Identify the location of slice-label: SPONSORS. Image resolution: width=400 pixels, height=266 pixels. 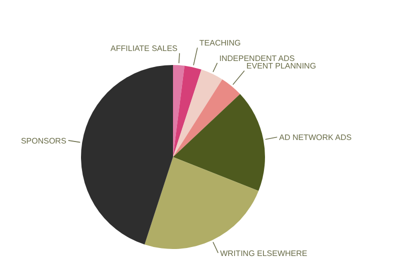
(43, 141).